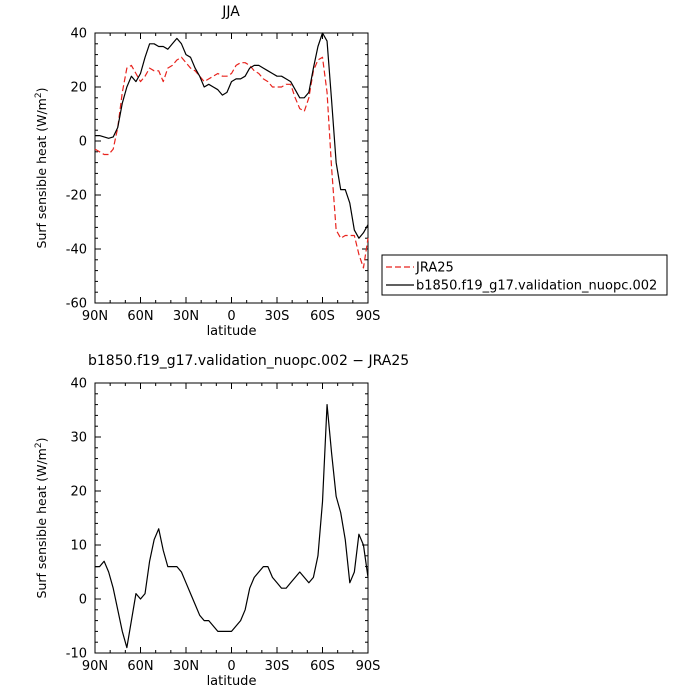 The image size is (700, 700). I want to click on y-tick-label: -40, so click(76, 250).